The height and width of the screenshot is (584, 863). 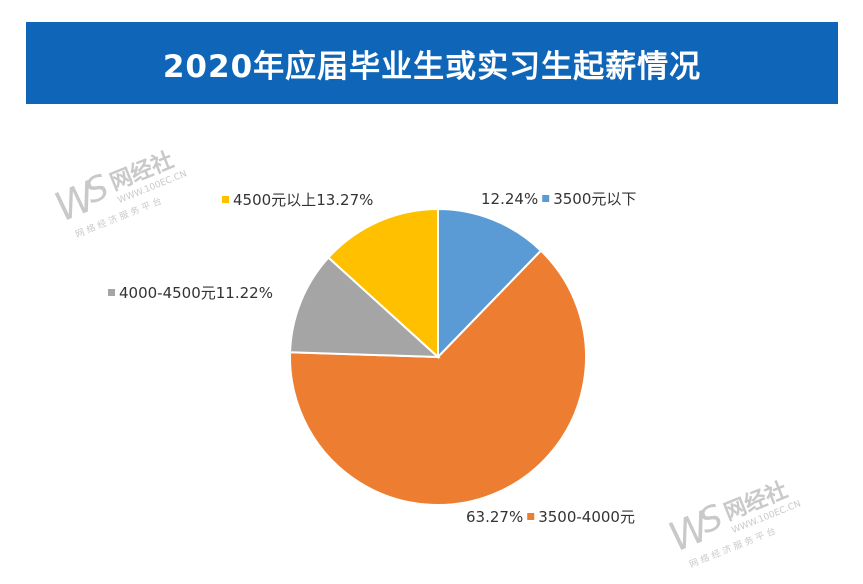 I want to click on slice-percent: 63.27%, so click(x=494, y=517).